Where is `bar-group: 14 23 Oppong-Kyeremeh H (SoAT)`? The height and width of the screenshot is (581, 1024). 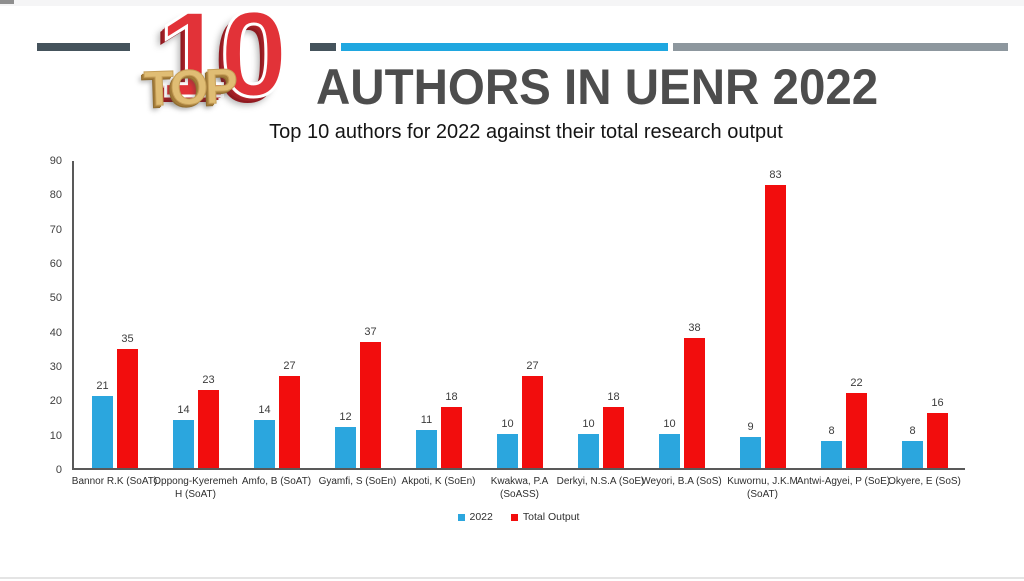
bar-group: 14 23 Oppong-Kyeremeh H (SoAT) is located at coordinates (195, 330).